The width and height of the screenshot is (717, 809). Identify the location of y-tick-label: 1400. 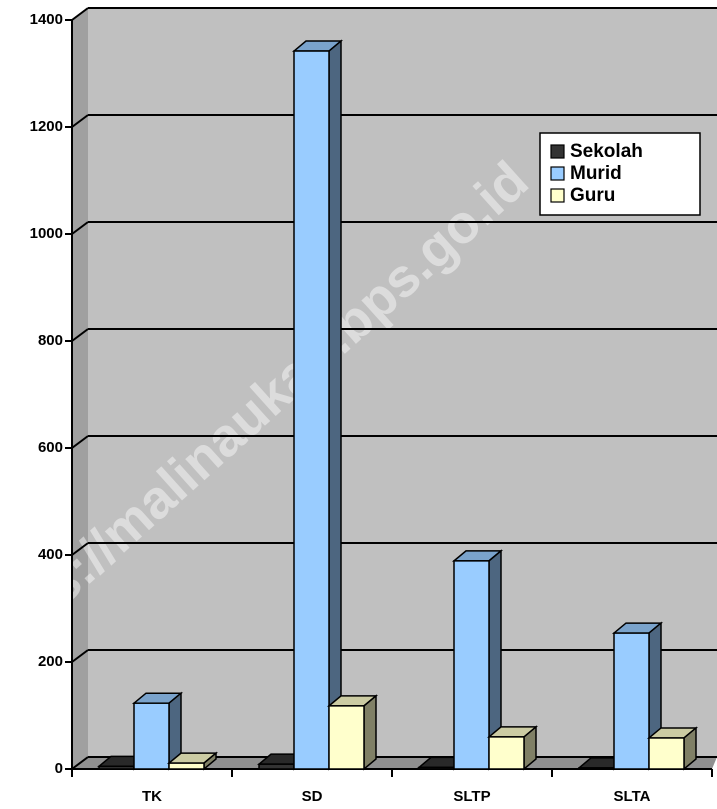
(46, 19).